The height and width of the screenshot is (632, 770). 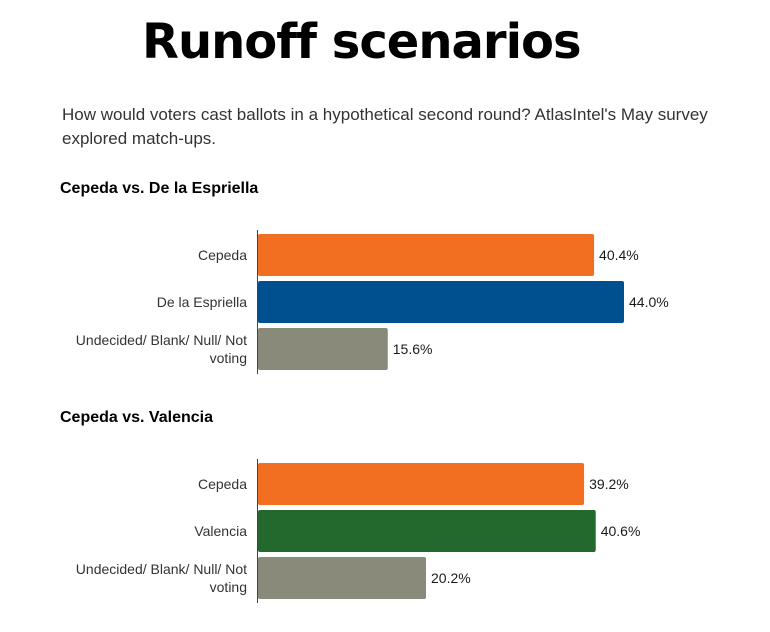 I want to click on data-label: 15.6%, so click(x=413, y=349).